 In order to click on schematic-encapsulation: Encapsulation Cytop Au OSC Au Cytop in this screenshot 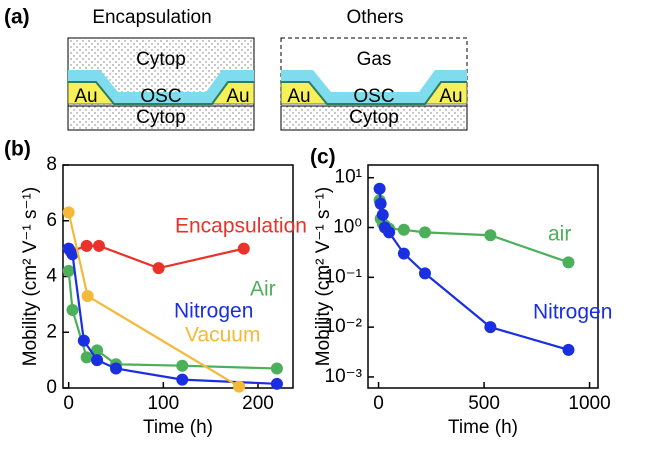, I will do `click(161, 69)`.